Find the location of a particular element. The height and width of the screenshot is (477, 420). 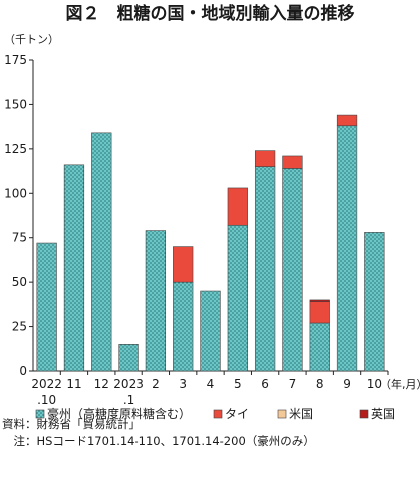

x-tick-label: 2 is located at coordinates (156, 384).